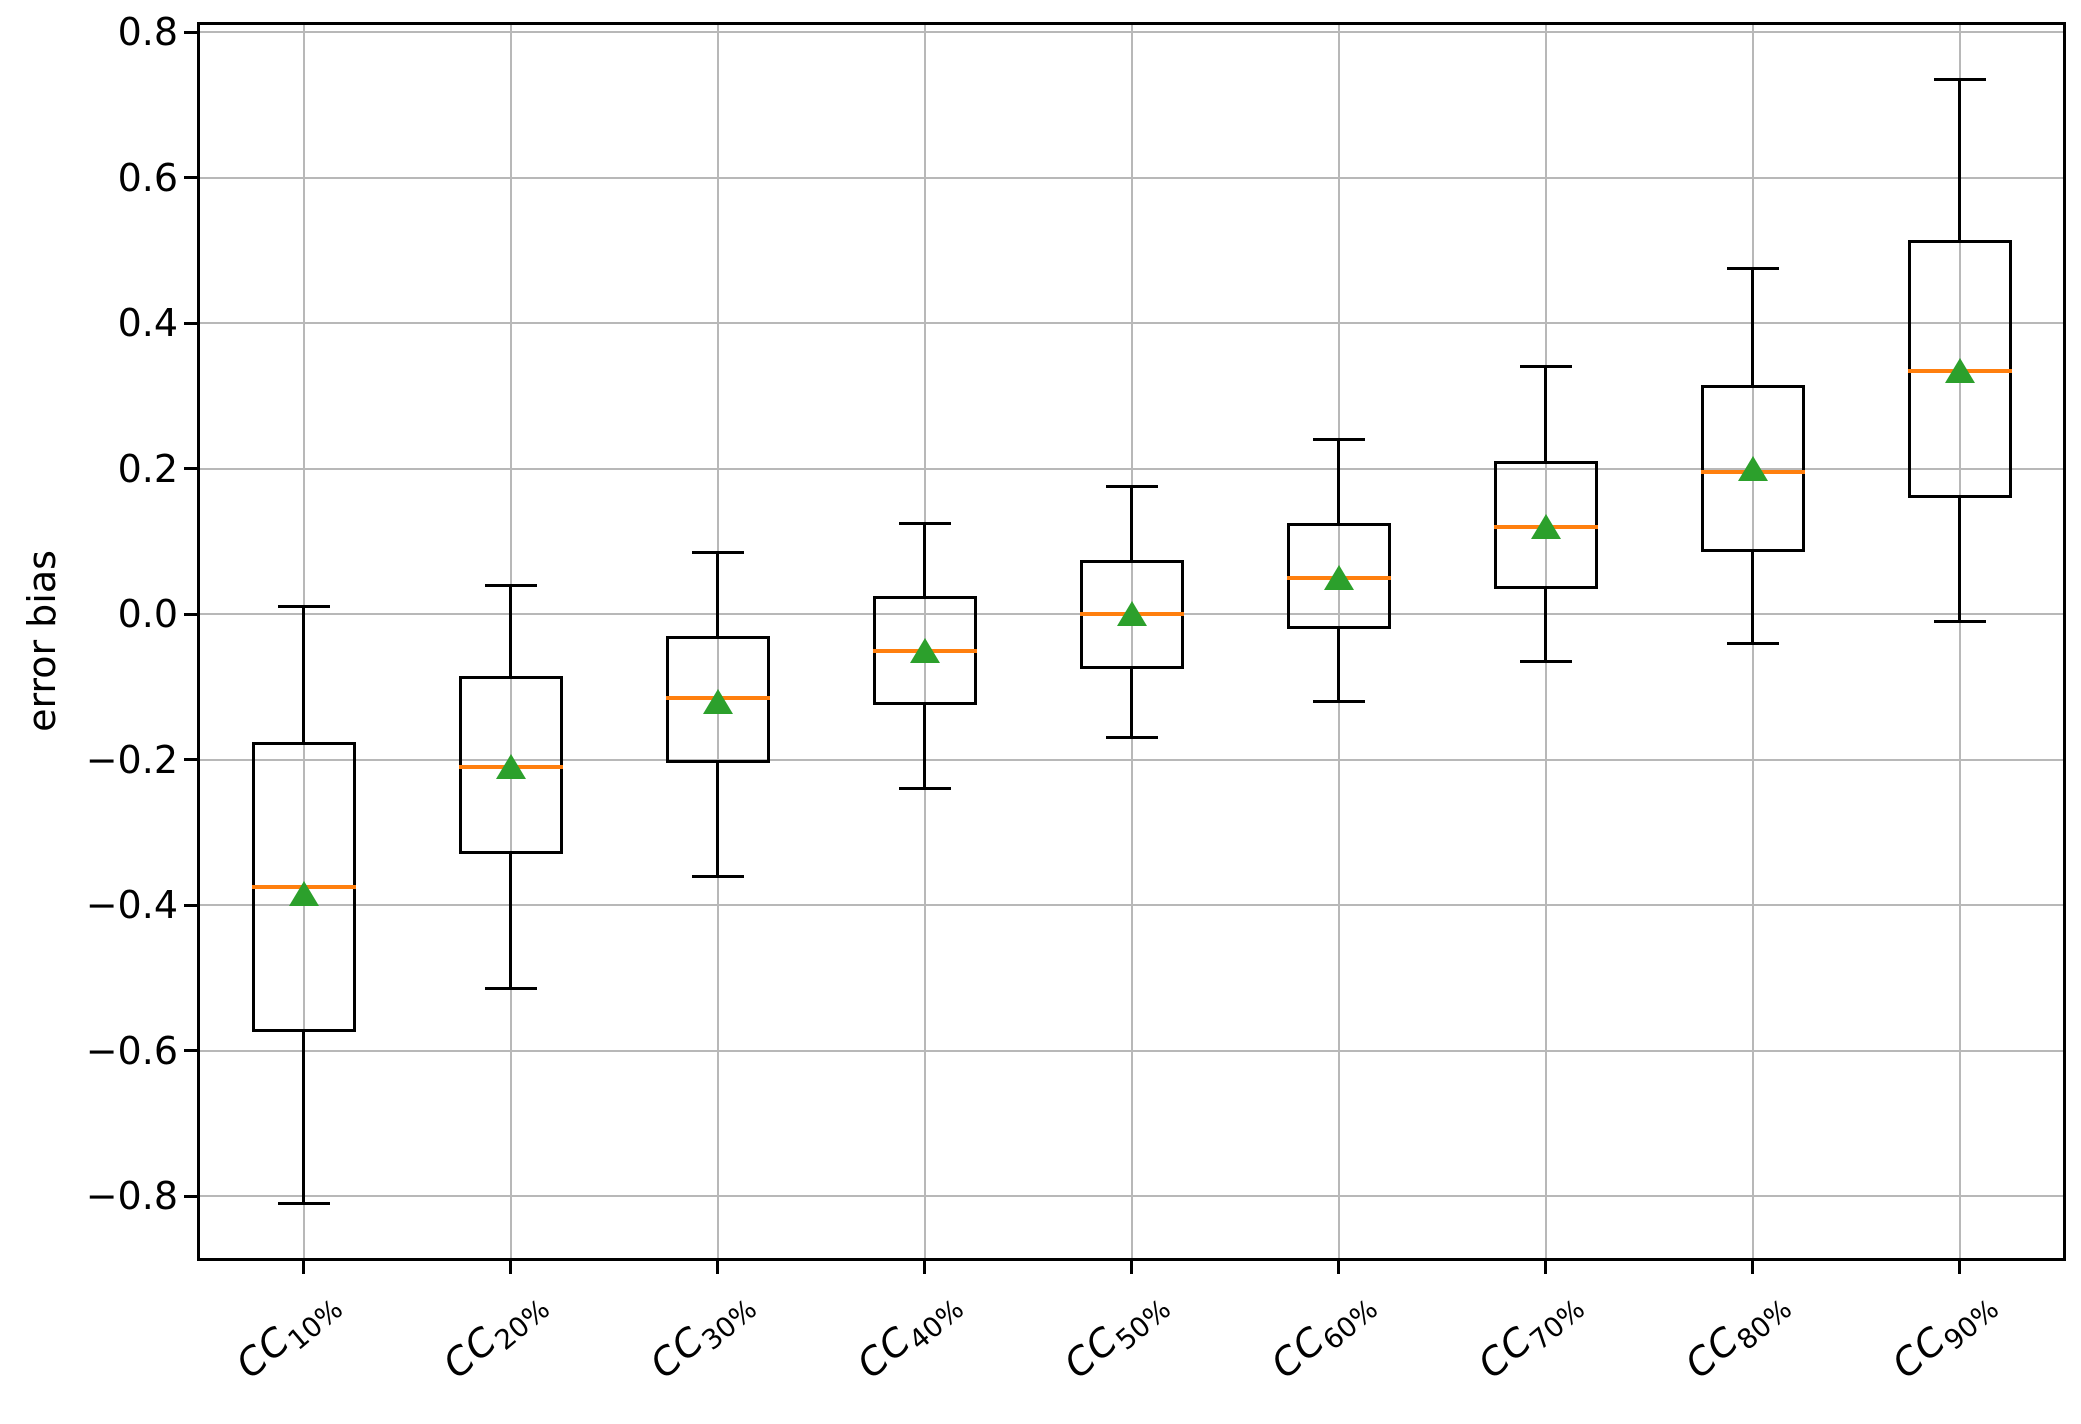 Image resolution: width=2081 pixels, height=1424 pixels. Describe the element at coordinates (701, 1333) in the screenshot. I see `x-tick-label: CC30%` at that location.